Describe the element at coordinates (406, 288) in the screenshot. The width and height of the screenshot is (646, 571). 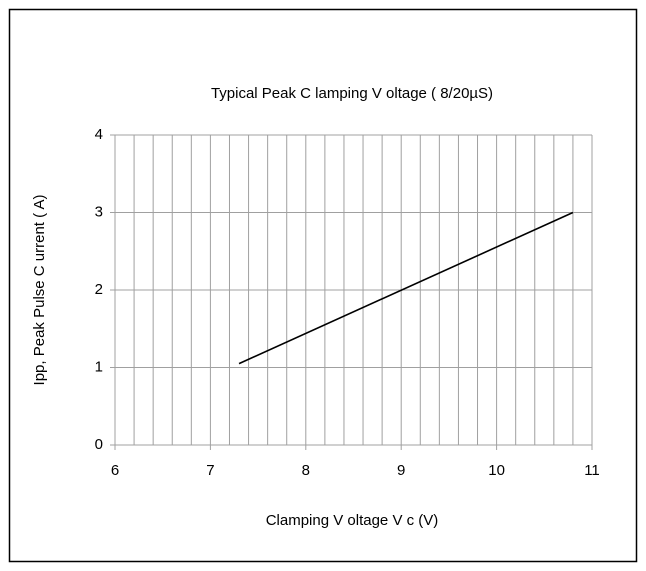
I see `data-line` at that location.